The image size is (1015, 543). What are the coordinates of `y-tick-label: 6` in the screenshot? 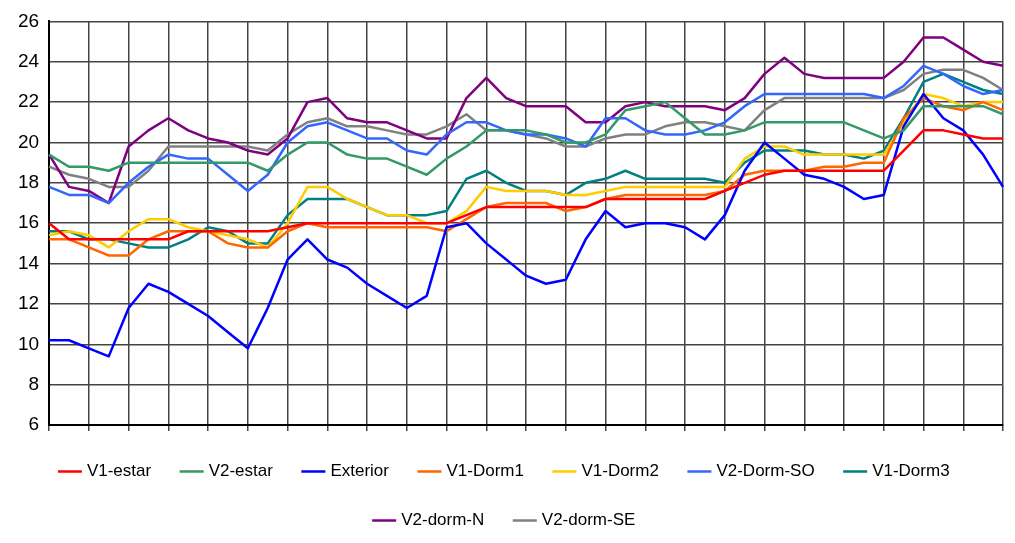 It's located at (34, 424).